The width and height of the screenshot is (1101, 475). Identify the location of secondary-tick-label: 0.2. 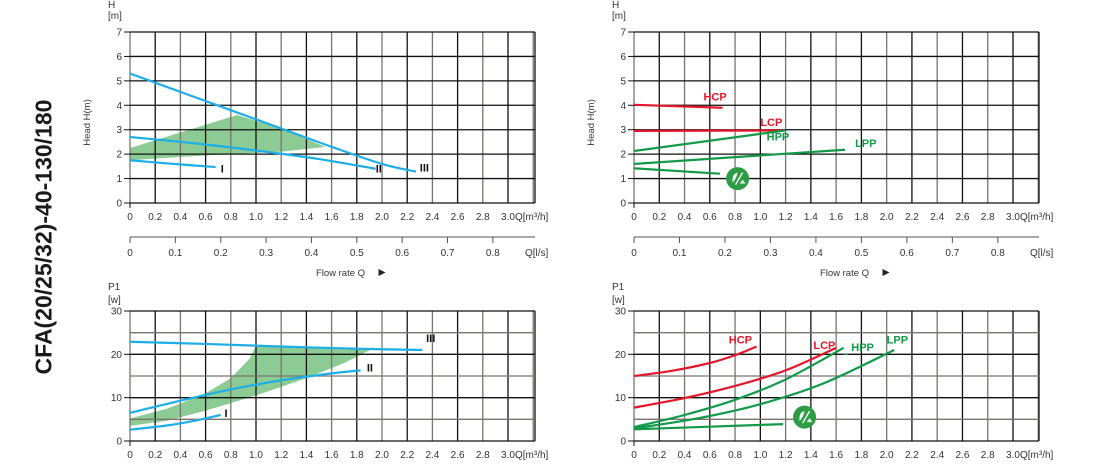
(221, 253).